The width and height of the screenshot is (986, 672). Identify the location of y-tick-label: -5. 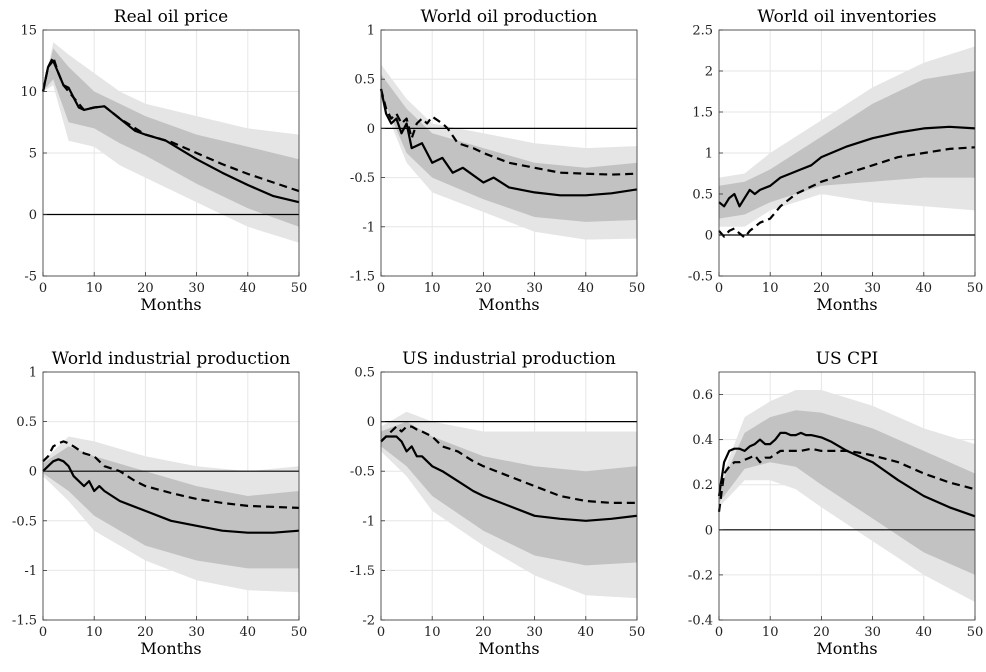
(30, 277).